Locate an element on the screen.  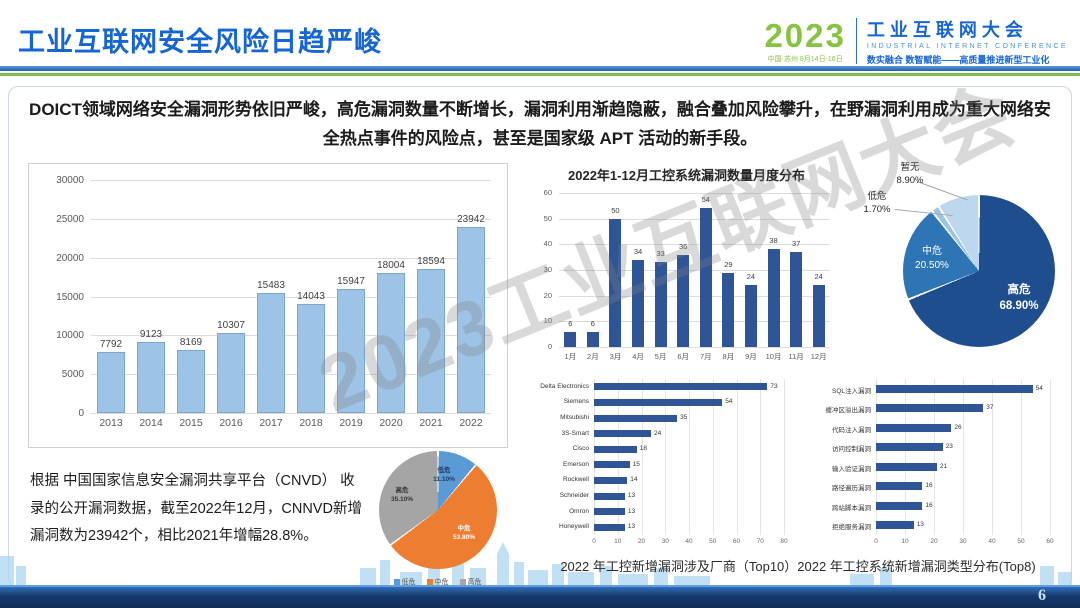
hlab: 路径遍历漏洞 is located at coordinates (851, 489).